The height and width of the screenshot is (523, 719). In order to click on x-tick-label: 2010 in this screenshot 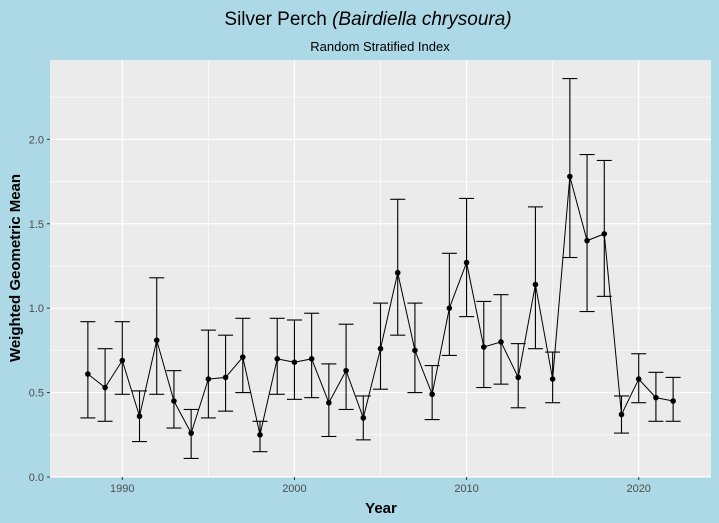, I will do `click(466, 489)`.